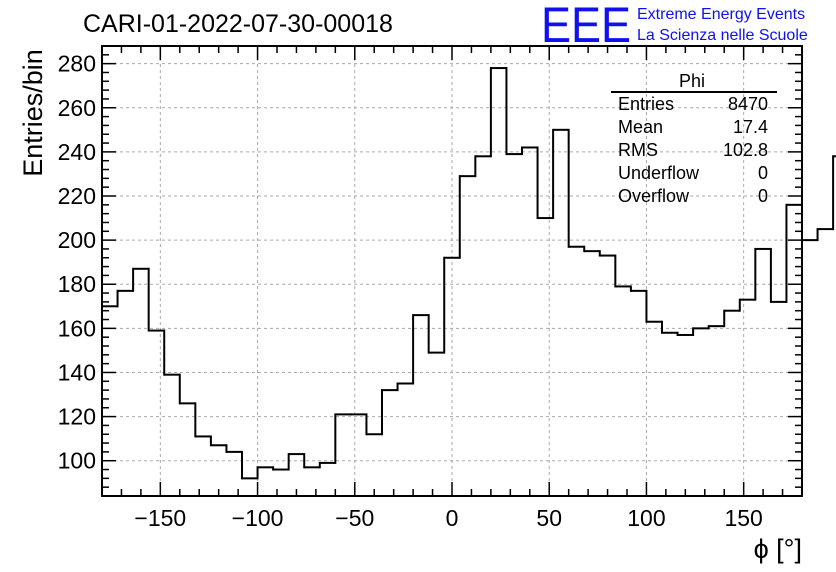  What do you see at coordinates (750, 127) in the screenshot?
I see `stats-value-mean: 17.4` at bounding box center [750, 127].